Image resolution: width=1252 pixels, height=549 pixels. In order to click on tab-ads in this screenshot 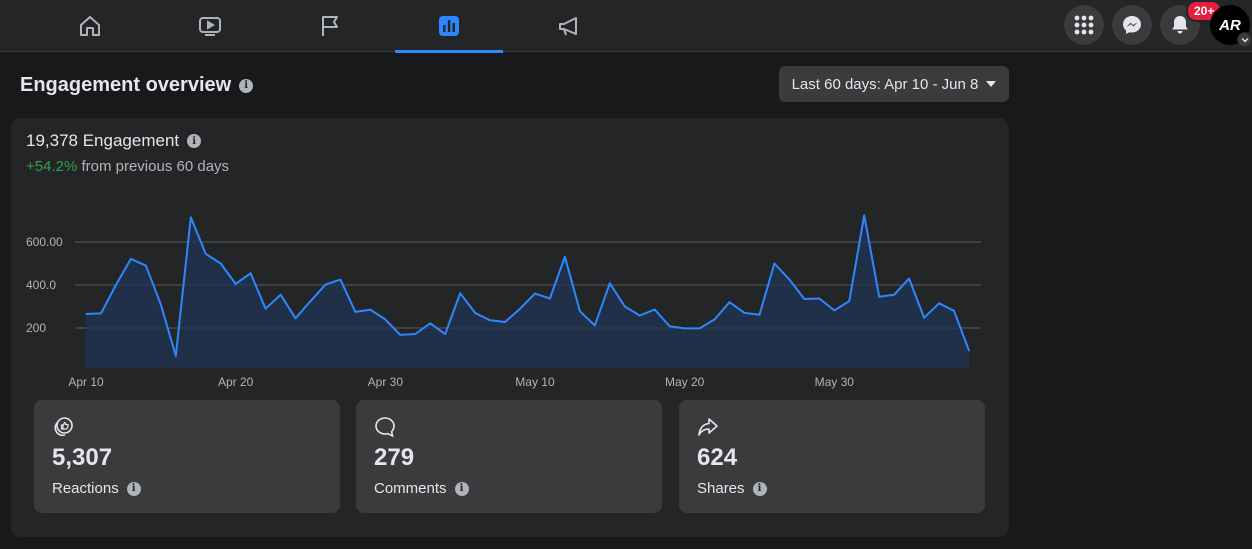, I will do `click(569, 26)`.